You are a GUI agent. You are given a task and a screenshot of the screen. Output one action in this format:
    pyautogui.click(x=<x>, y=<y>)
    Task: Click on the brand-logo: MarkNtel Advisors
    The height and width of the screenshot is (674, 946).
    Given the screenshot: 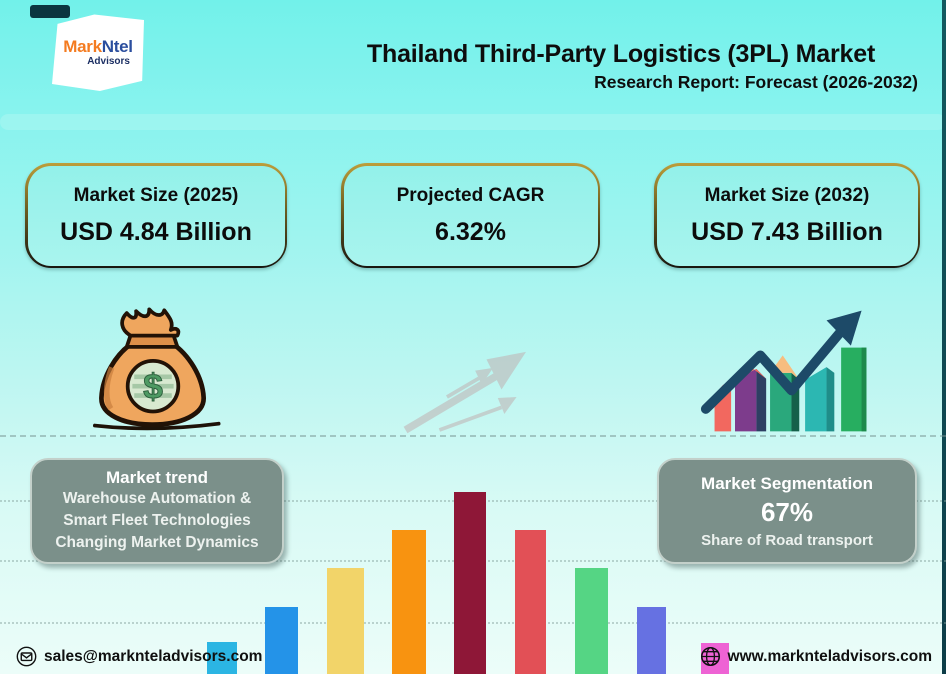 What is the action you would take?
    pyautogui.click(x=98, y=52)
    